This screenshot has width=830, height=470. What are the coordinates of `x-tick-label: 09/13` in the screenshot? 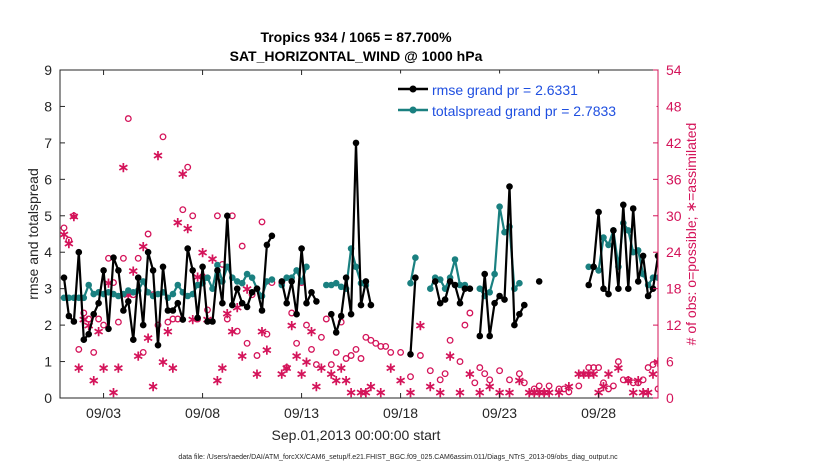 It's located at (301, 413).